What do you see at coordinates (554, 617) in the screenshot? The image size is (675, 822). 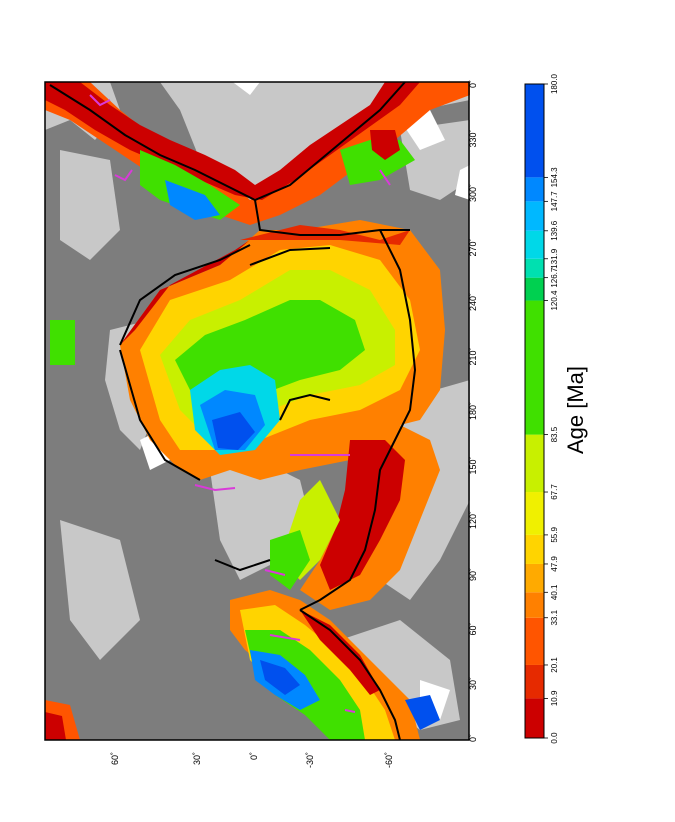 I see `colorbar-tick-label: 33.1` at bounding box center [554, 617].